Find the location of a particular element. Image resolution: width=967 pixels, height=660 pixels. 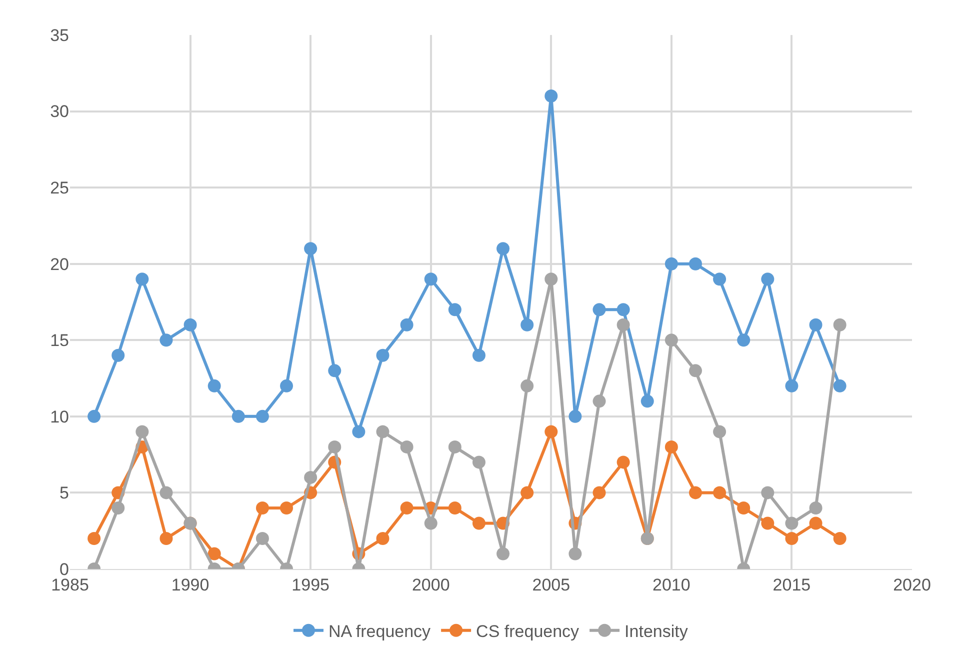

y-tick-label: 10 is located at coordinates (59, 416).